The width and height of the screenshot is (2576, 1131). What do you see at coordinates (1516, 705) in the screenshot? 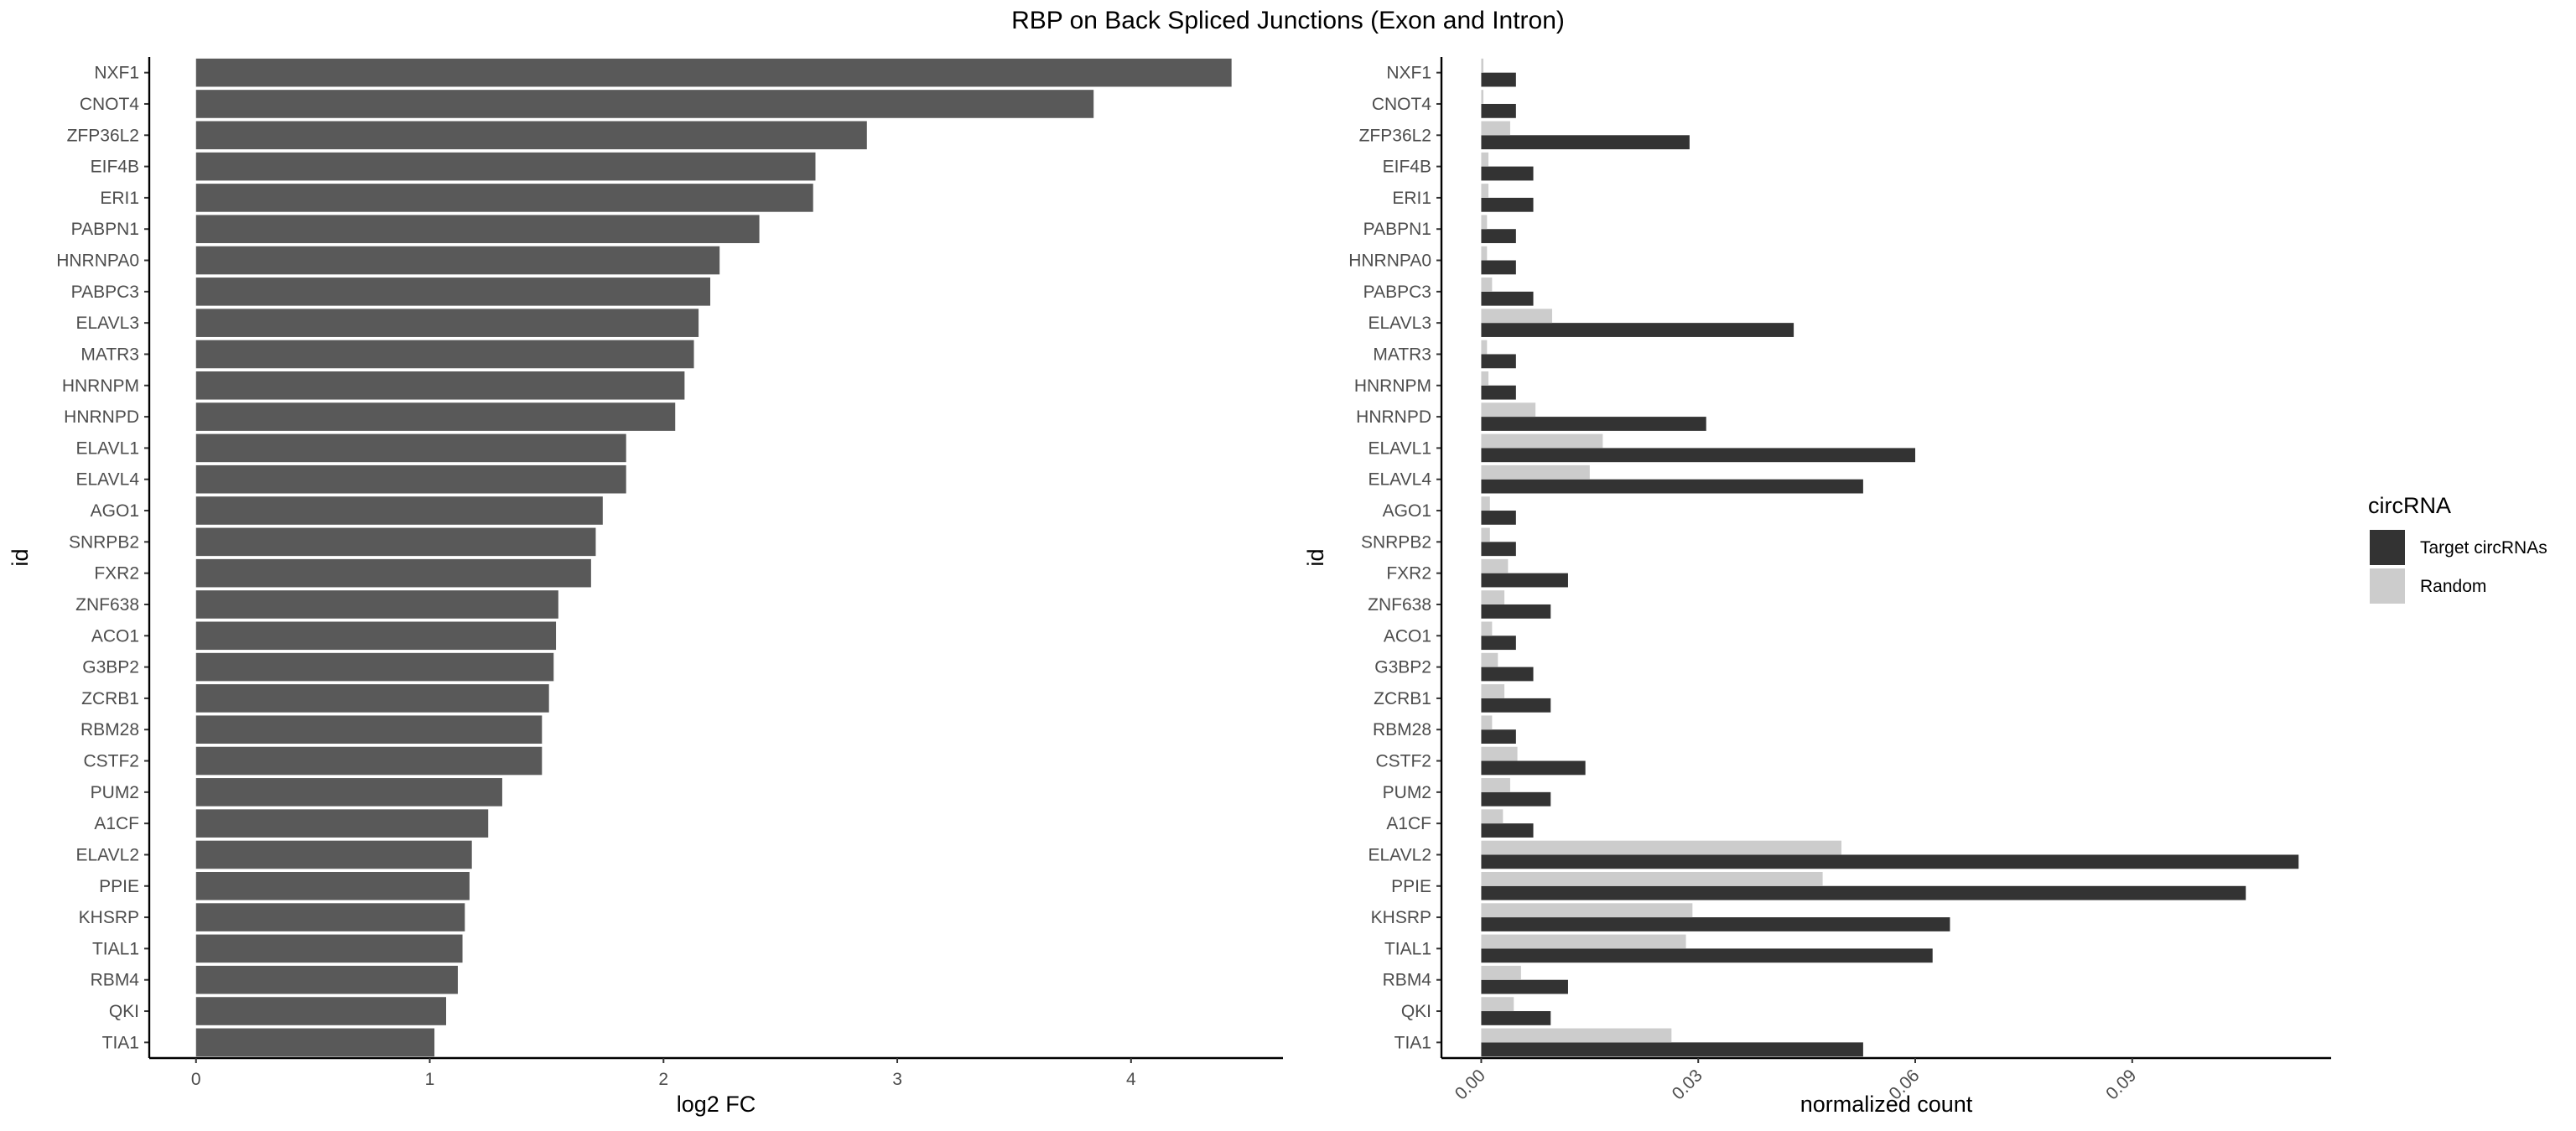
I see `target-bar-zcrb1` at bounding box center [1516, 705].